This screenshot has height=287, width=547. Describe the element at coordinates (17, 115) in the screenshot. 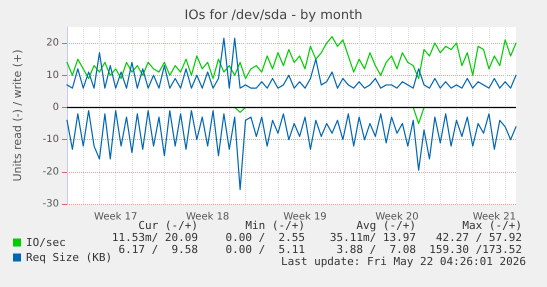

I see `y-axis-title: Units read (-) / write (+)` at that location.